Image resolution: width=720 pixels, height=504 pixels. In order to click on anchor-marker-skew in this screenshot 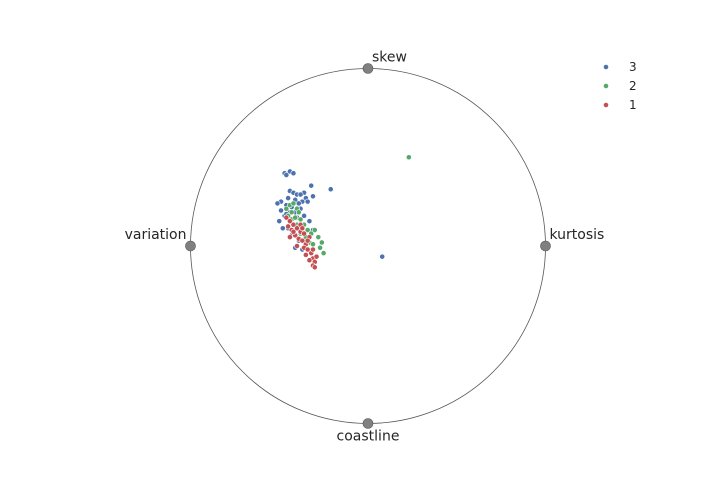, I will do `click(368, 68)`.